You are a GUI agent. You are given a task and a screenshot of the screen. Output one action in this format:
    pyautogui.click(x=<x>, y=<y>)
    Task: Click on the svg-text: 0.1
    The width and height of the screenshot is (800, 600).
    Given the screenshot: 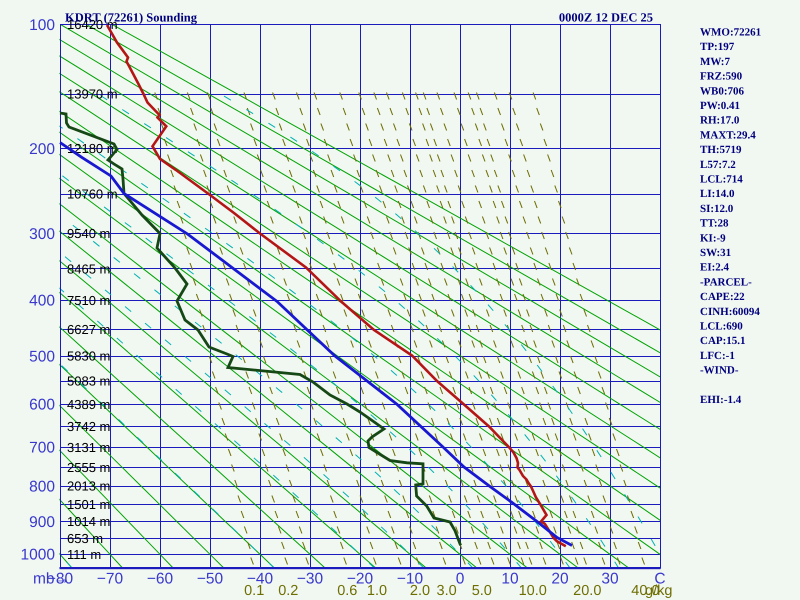 What is the action you would take?
    pyautogui.click(x=254, y=591)
    